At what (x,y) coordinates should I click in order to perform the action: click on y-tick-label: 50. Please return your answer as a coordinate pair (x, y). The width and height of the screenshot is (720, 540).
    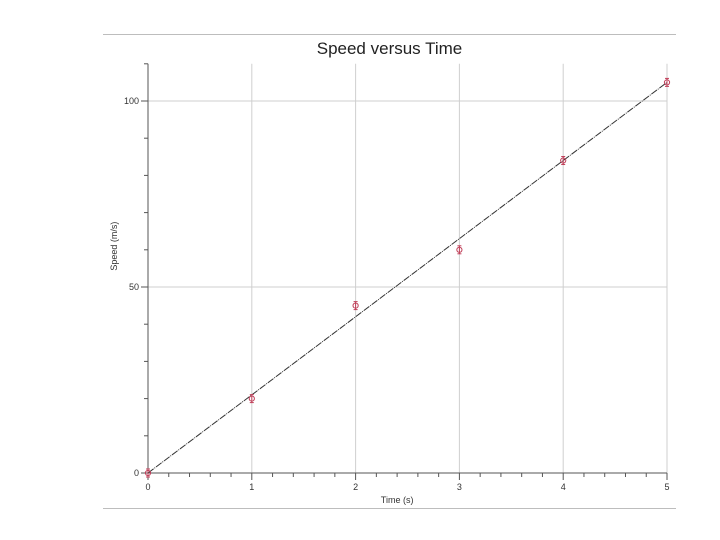
    Looking at the image, I should click on (134, 287).